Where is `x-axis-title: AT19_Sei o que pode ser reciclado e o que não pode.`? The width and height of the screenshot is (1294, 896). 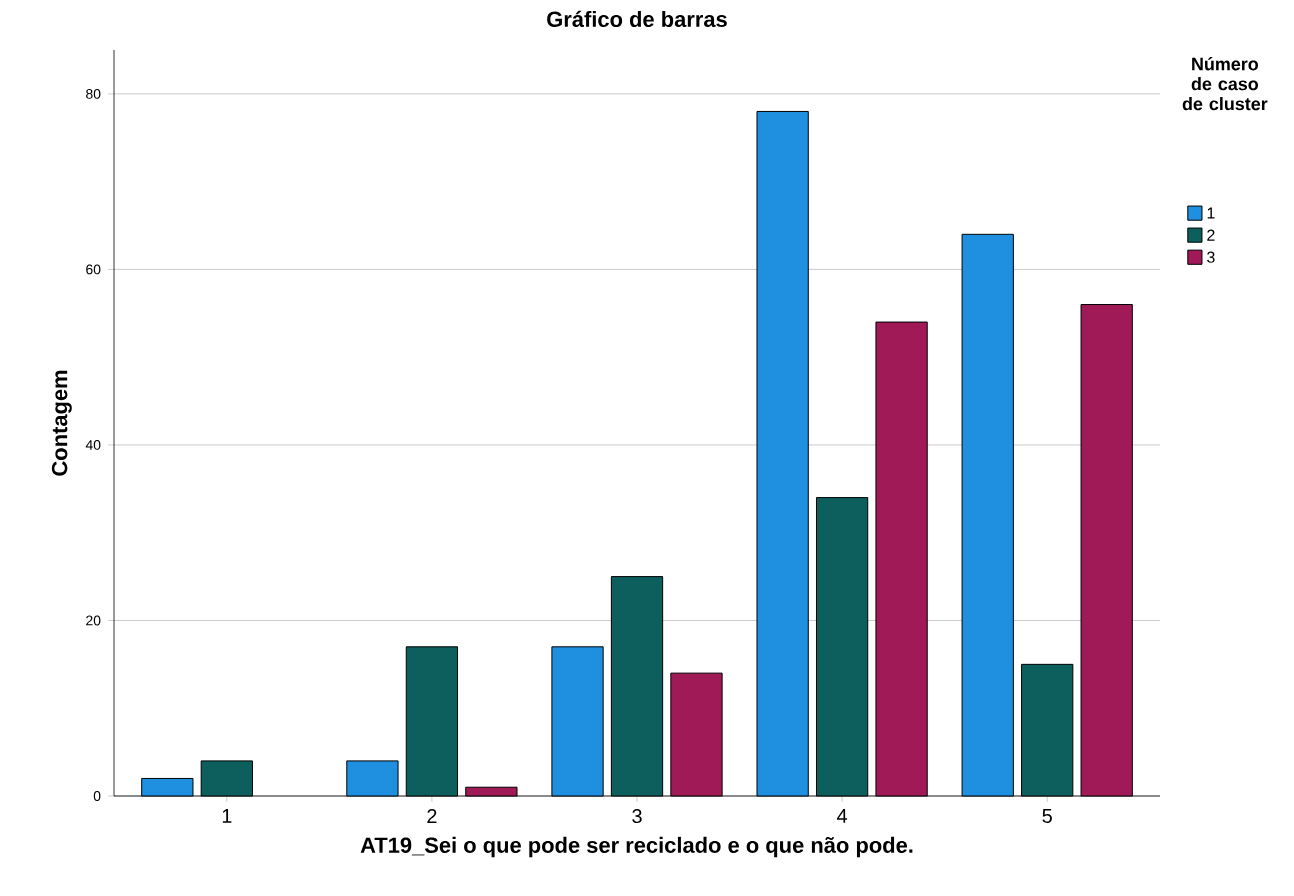
x-axis-title: AT19_Sei o que pode ser reciclado e o que não pode. is located at coordinates (636, 847).